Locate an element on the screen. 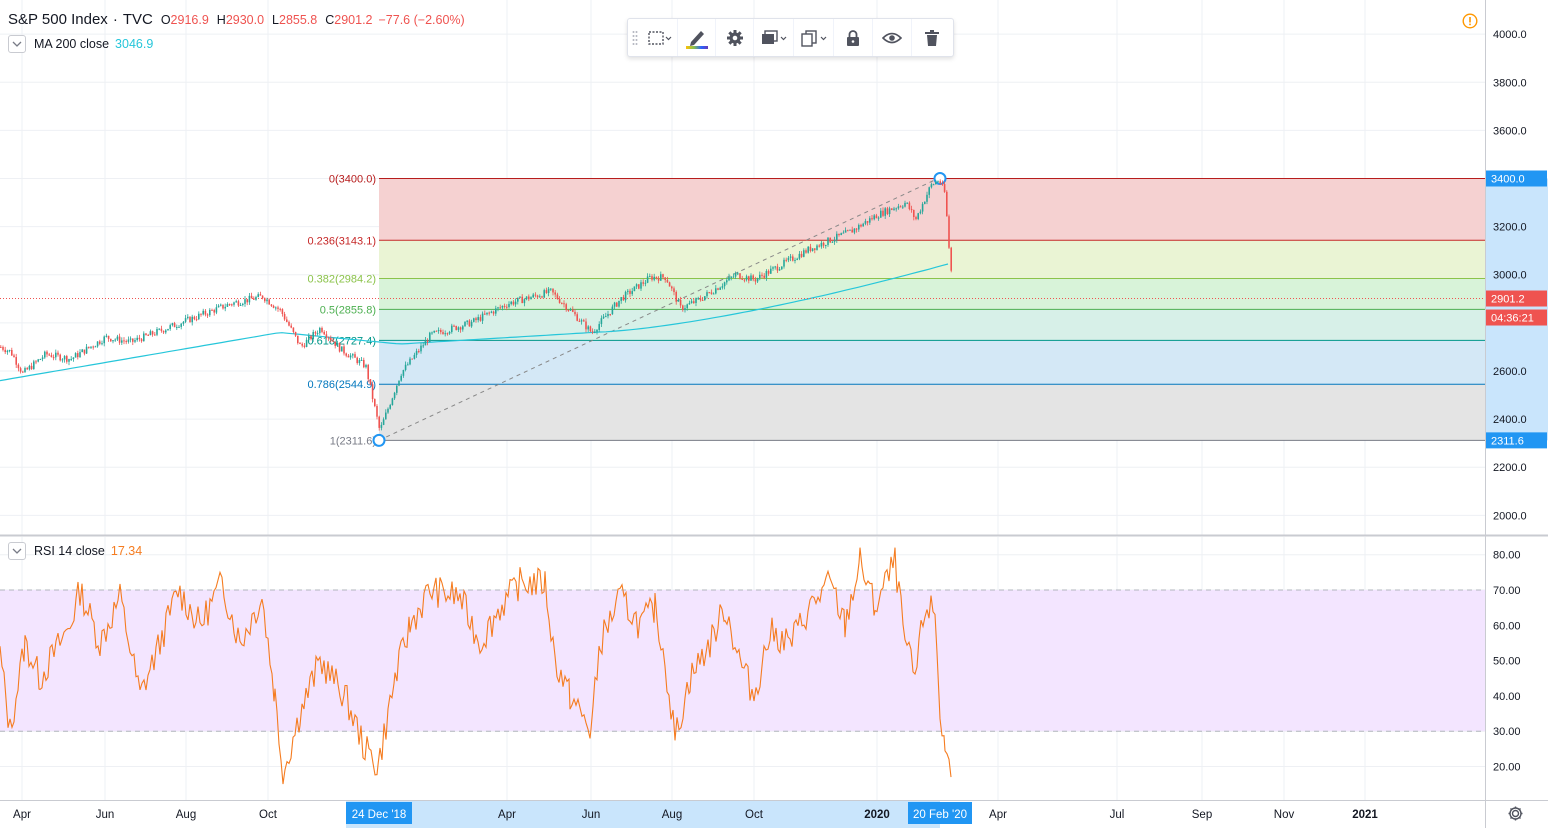 The width and height of the screenshot is (1548, 828). fib-axis-highlight is located at coordinates (1517, 309).